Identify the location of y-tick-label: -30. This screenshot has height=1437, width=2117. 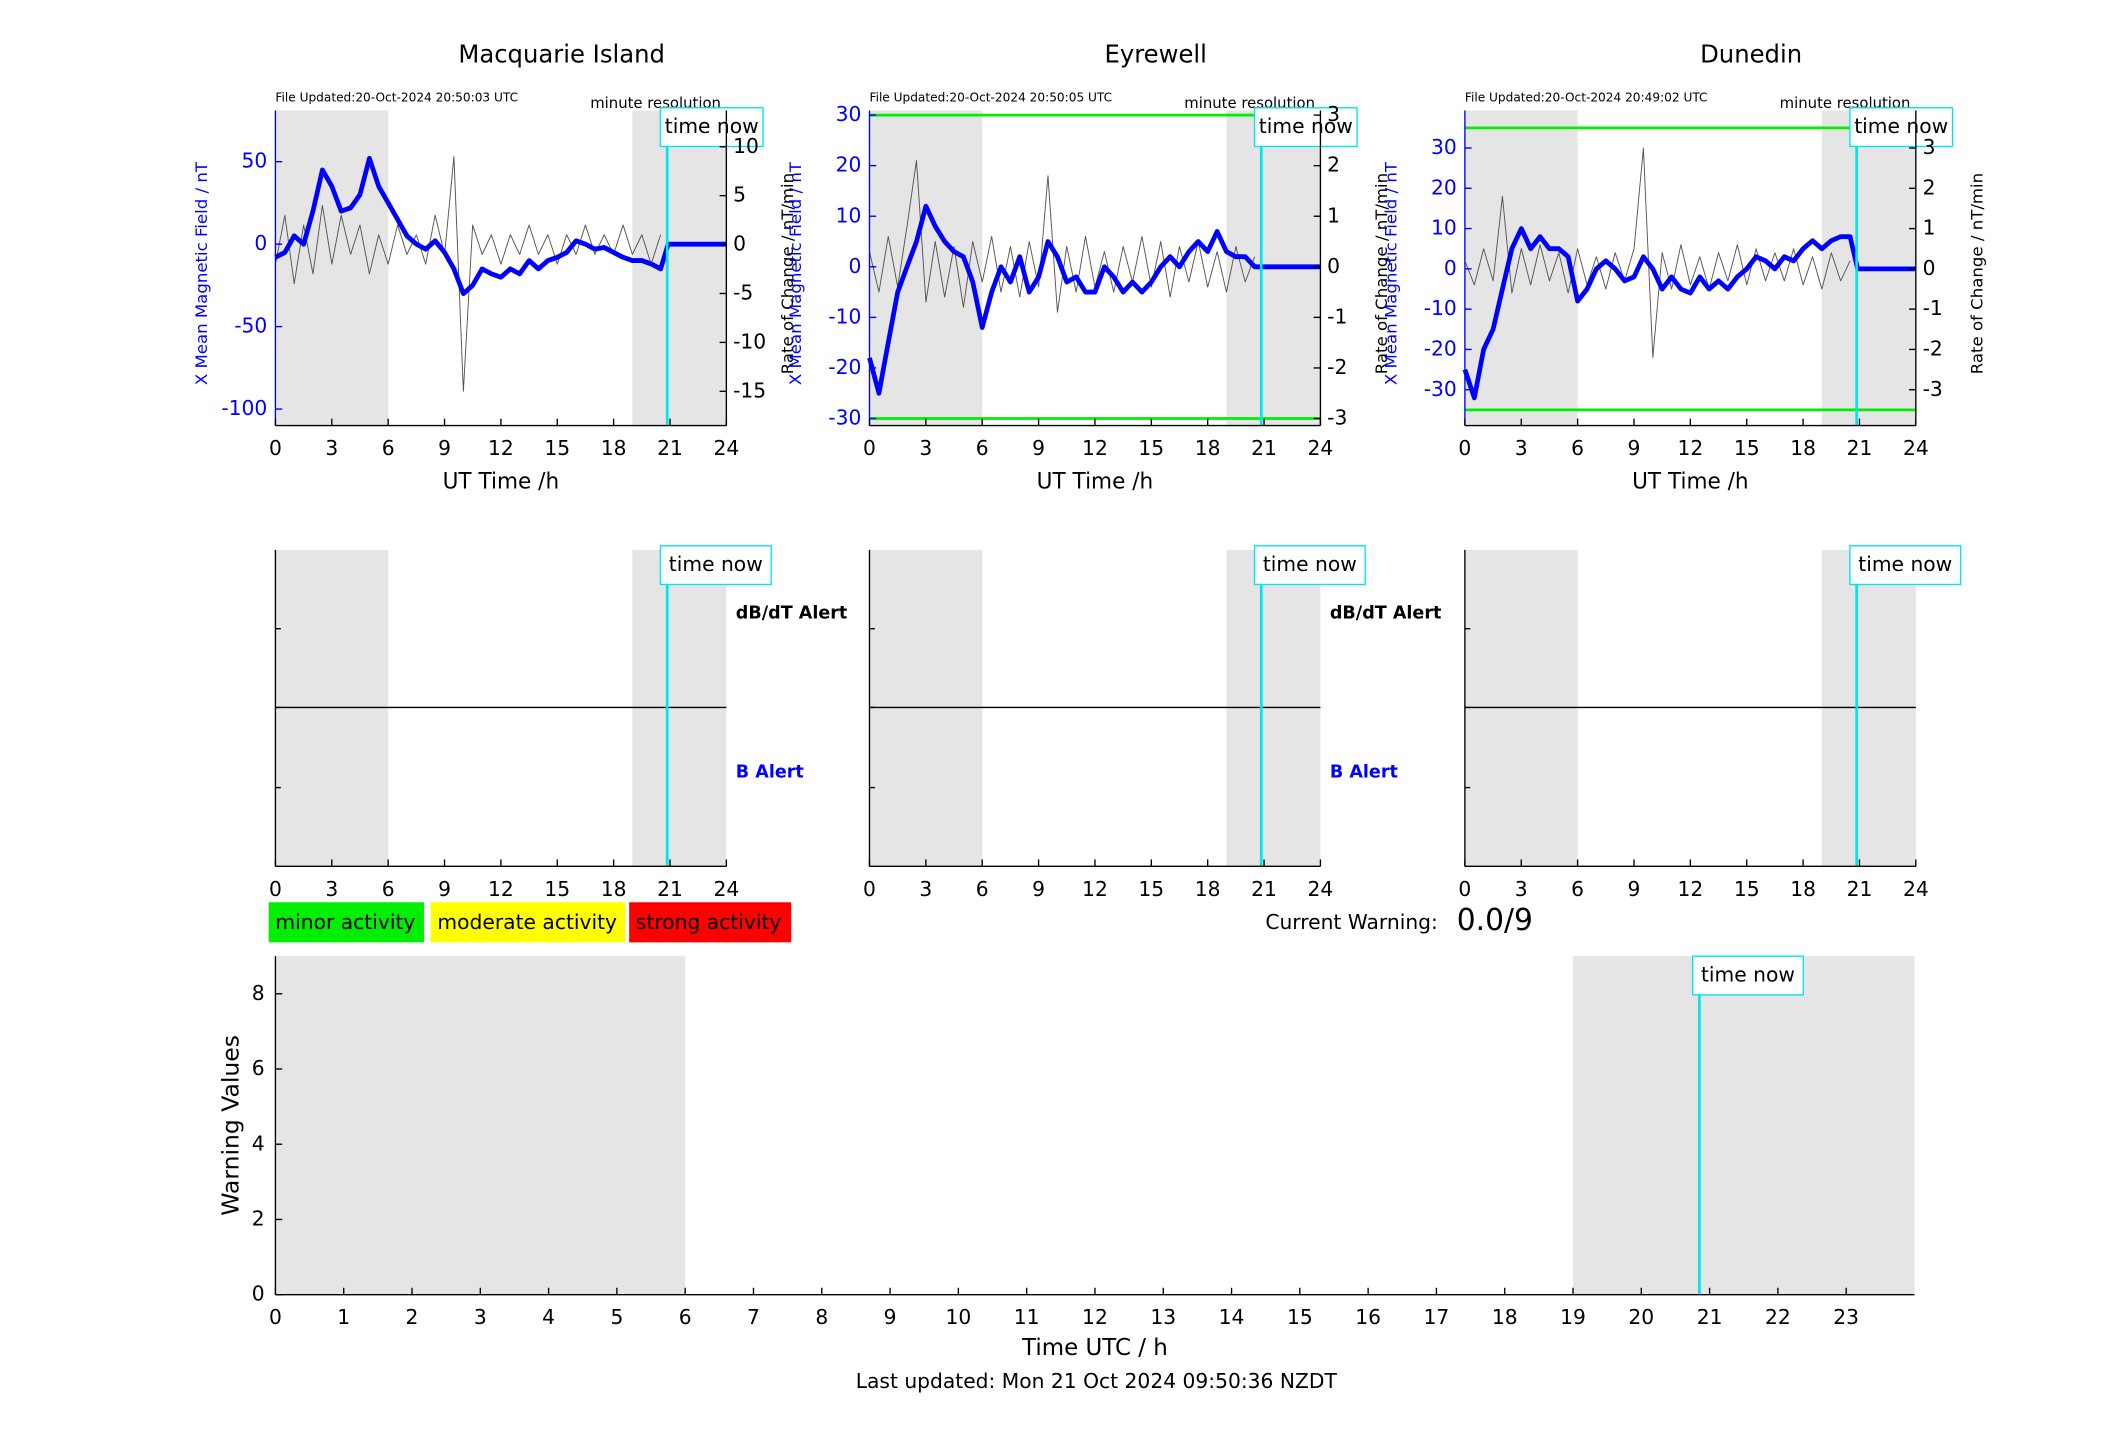
(1440, 389).